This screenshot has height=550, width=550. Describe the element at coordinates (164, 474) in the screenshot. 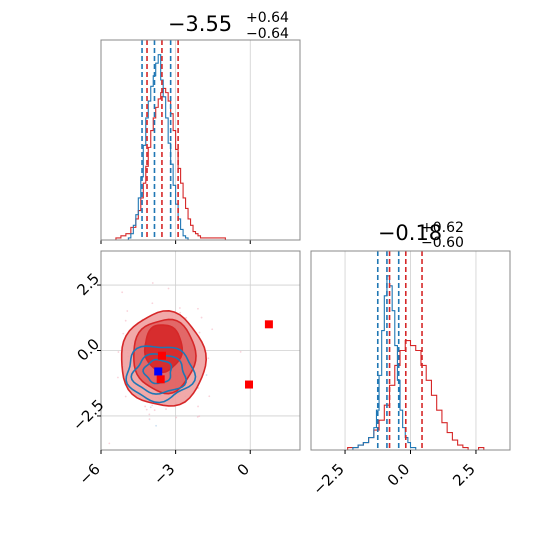

I see `contour-x-tick-label-1: −3` at that location.